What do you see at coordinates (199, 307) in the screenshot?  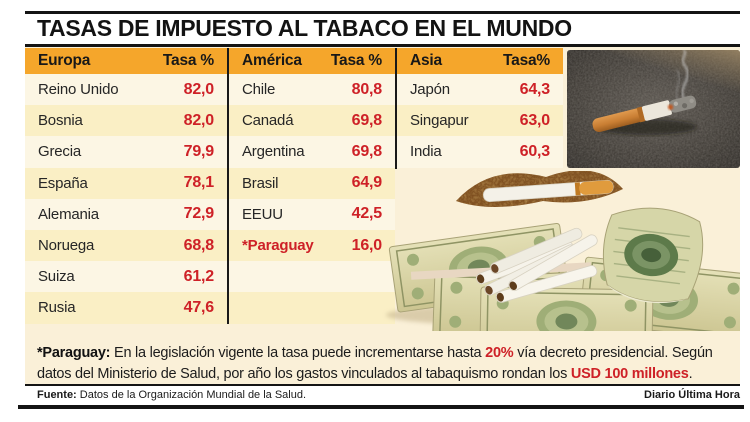 I see `rate-cell: 47,6` at bounding box center [199, 307].